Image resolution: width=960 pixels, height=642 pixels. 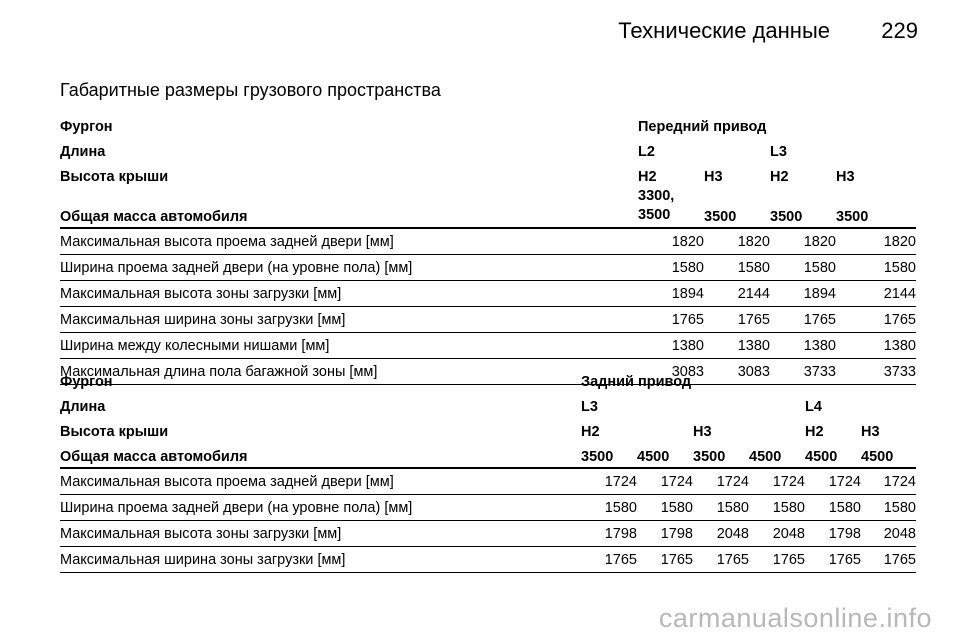 What do you see at coordinates (488, 402) in the screenshot?
I see `length-row: Длина L3 L4` at bounding box center [488, 402].